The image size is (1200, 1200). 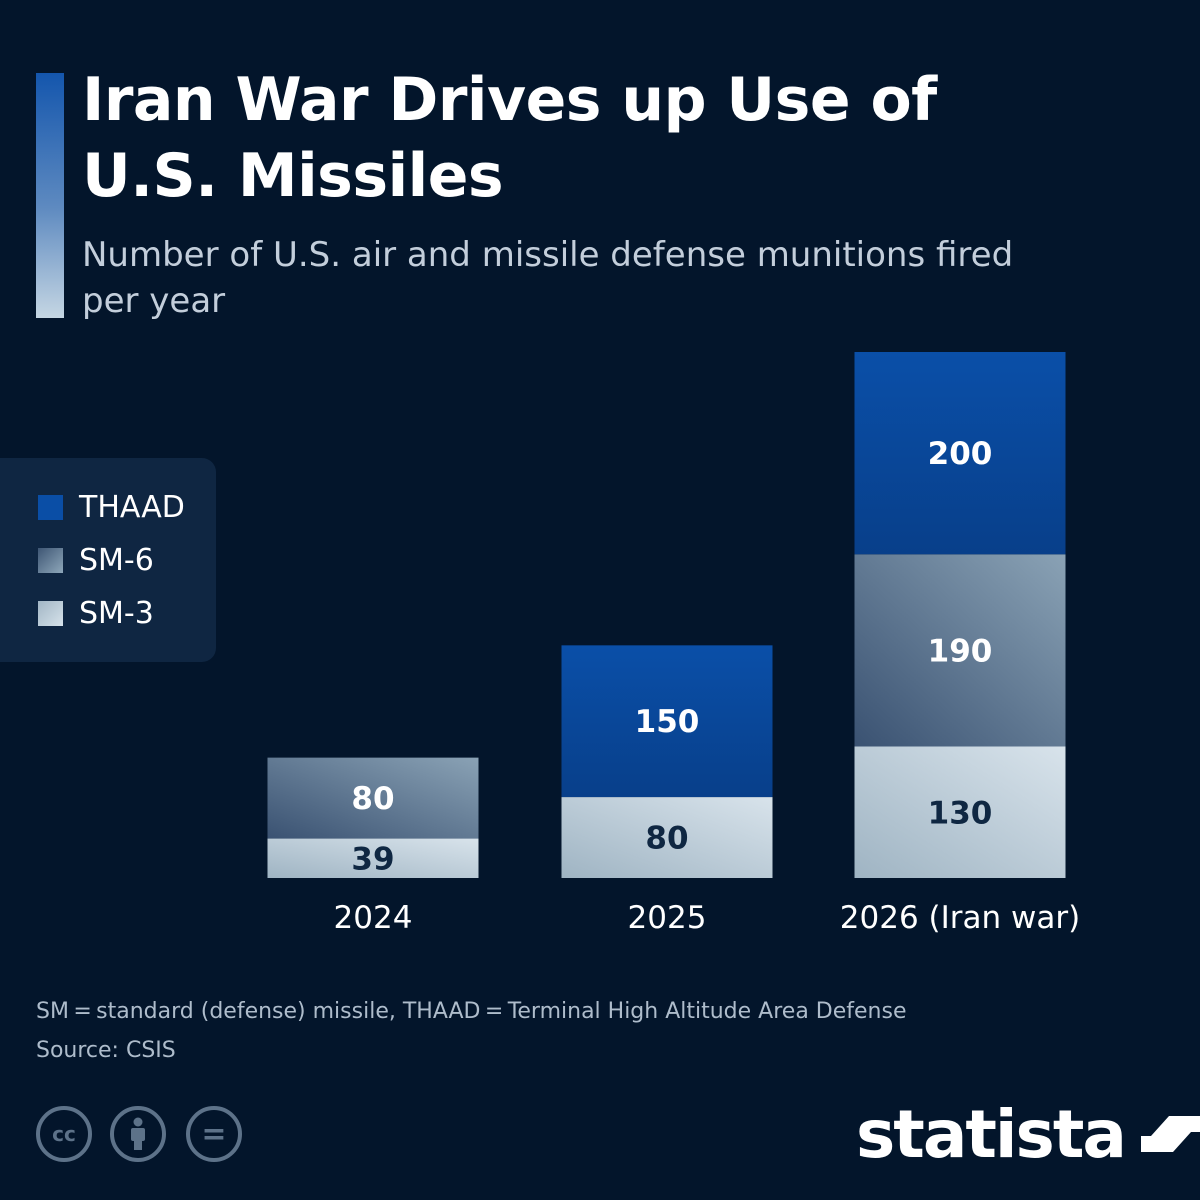 I want to click on data-label-sm6-2026iranwar: 190, so click(x=960, y=651).